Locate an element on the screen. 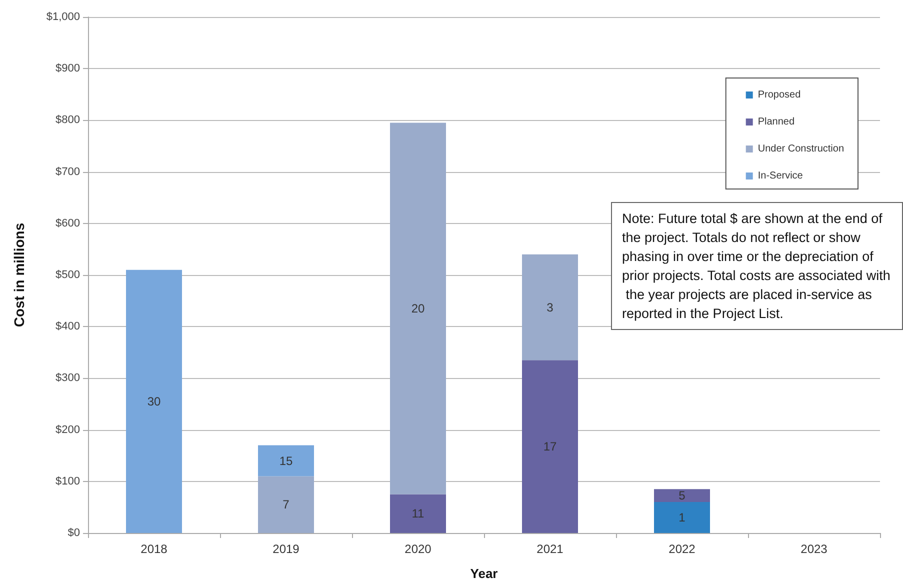 This screenshot has height=585, width=903. annotation: 30 is located at coordinates (154, 401).